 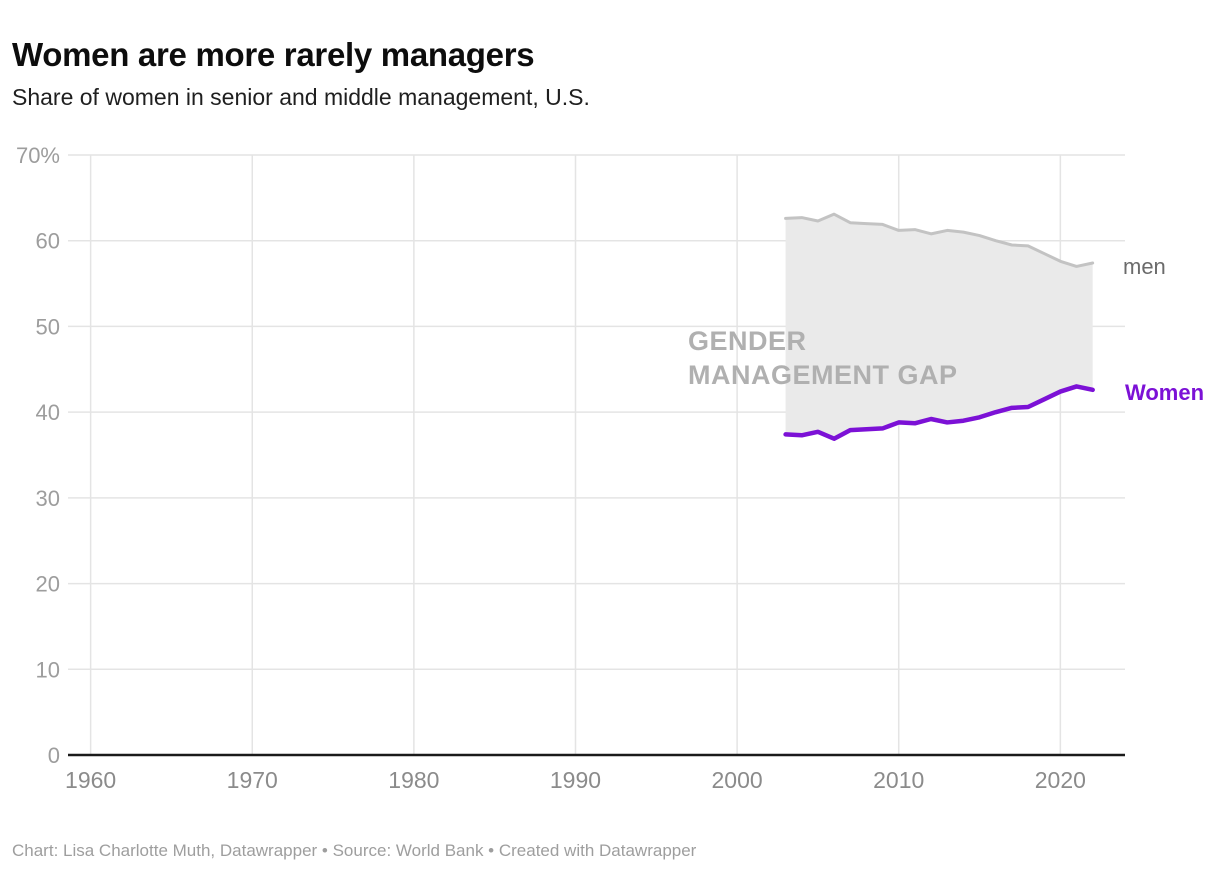 I want to click on x-axis-tick-label: 2020, so click(x=1060, y=780).